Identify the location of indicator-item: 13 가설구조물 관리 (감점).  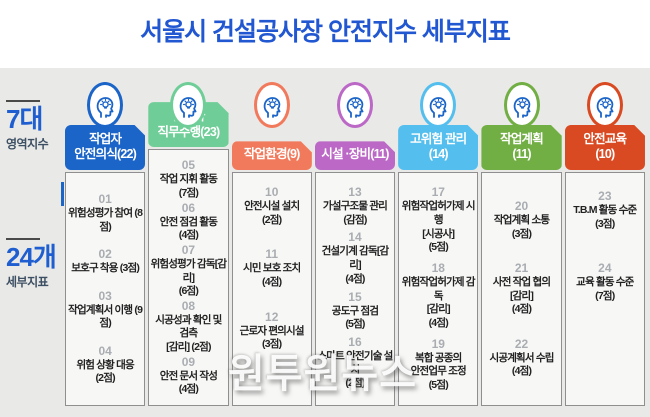
(355, 206).